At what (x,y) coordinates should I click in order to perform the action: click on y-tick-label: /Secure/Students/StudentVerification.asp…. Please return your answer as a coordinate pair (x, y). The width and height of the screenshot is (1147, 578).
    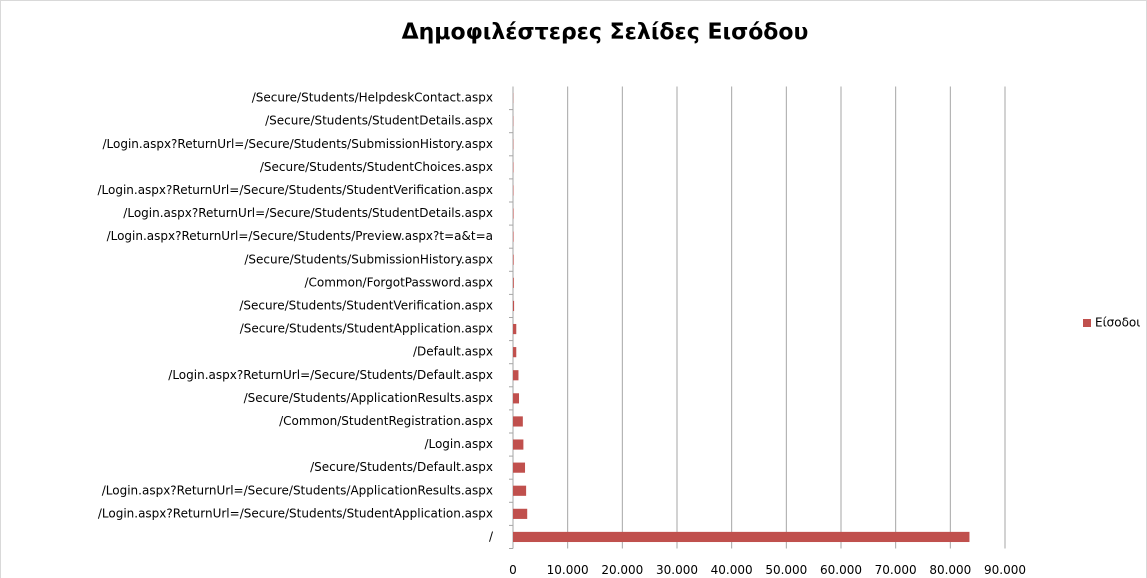
    Looking at the image, I should click on (366, 305).